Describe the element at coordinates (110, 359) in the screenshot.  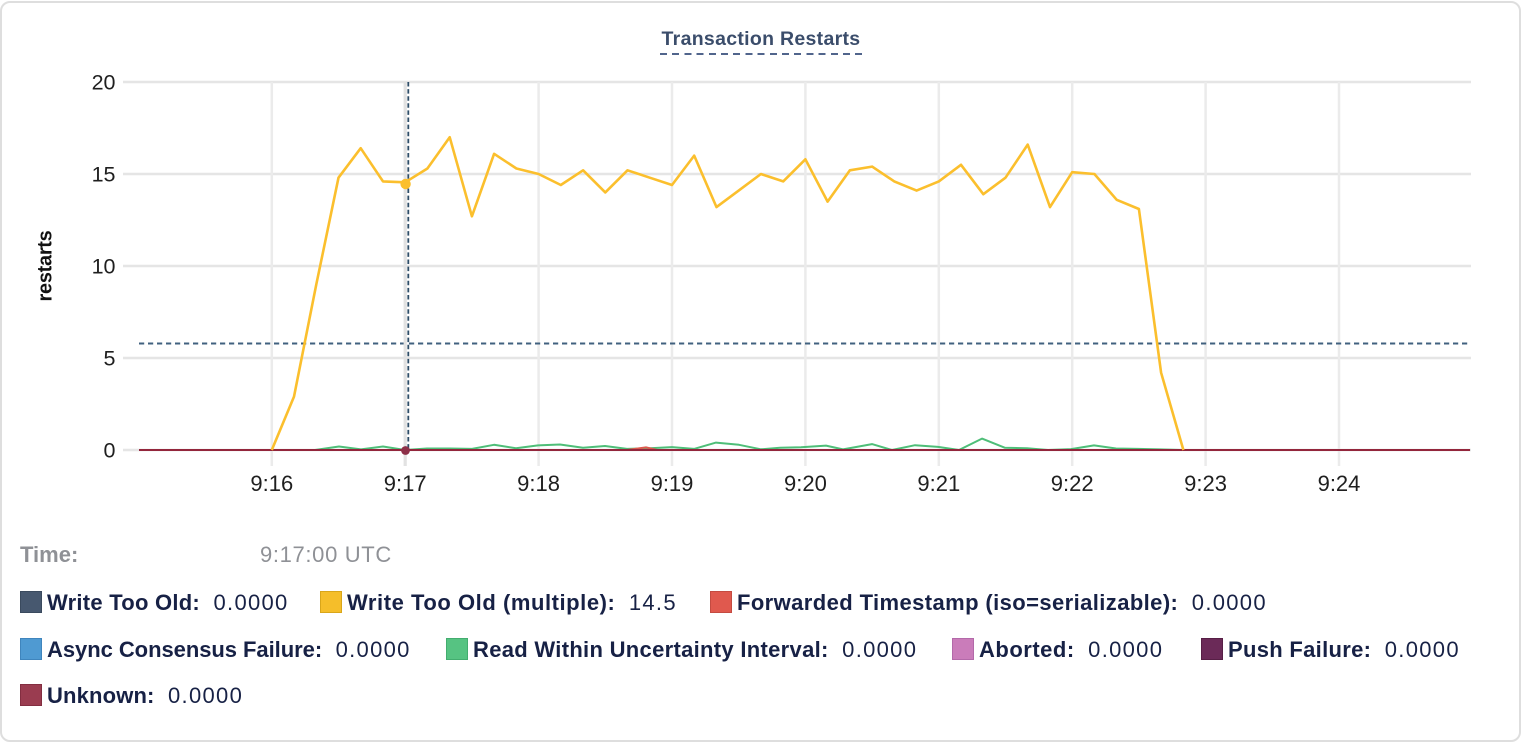
I see `svg-text: 5` at that location.